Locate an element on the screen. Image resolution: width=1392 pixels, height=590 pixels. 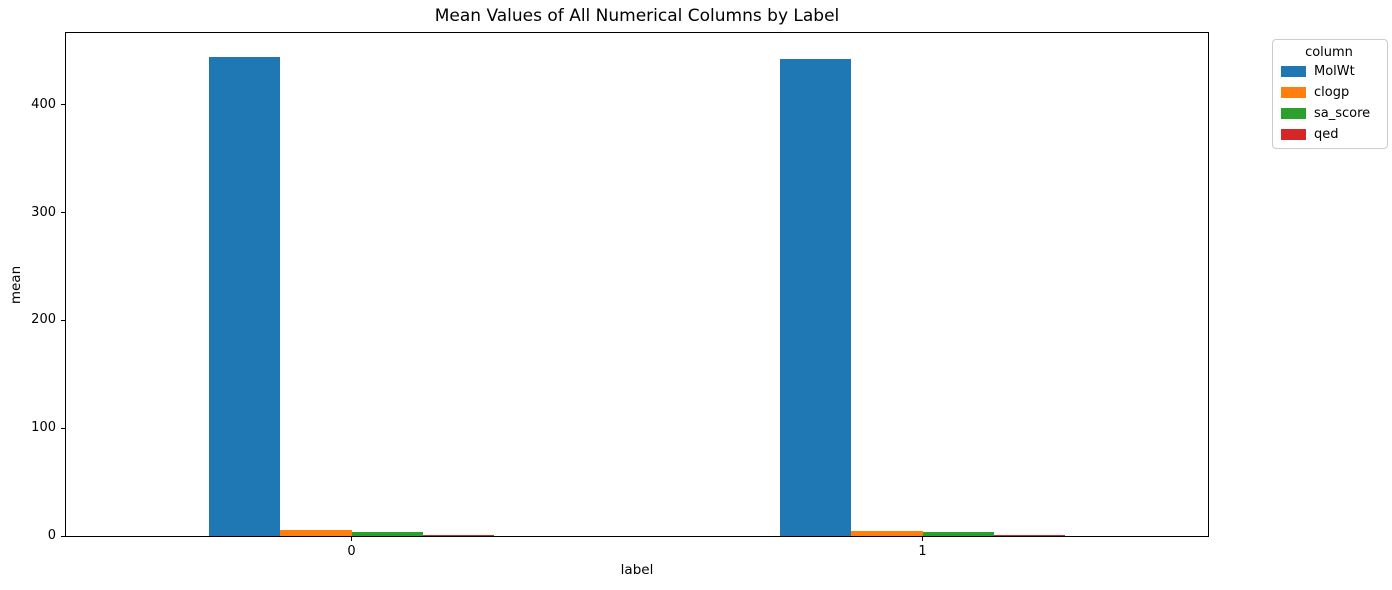
legend-item-sa_score: sa_score is located at coordinates (1329, 113).